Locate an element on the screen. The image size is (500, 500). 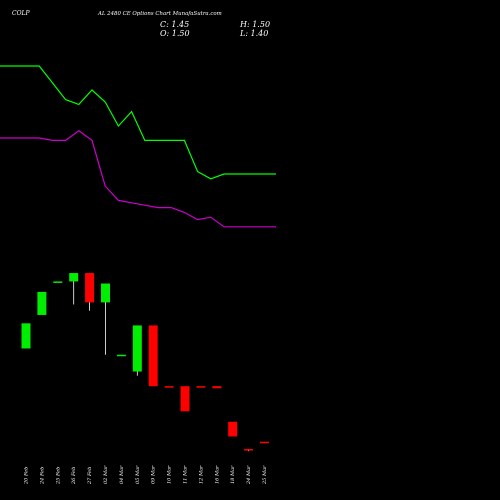
low-price-label: L: 1.40 is located at coordinates (253, 33).